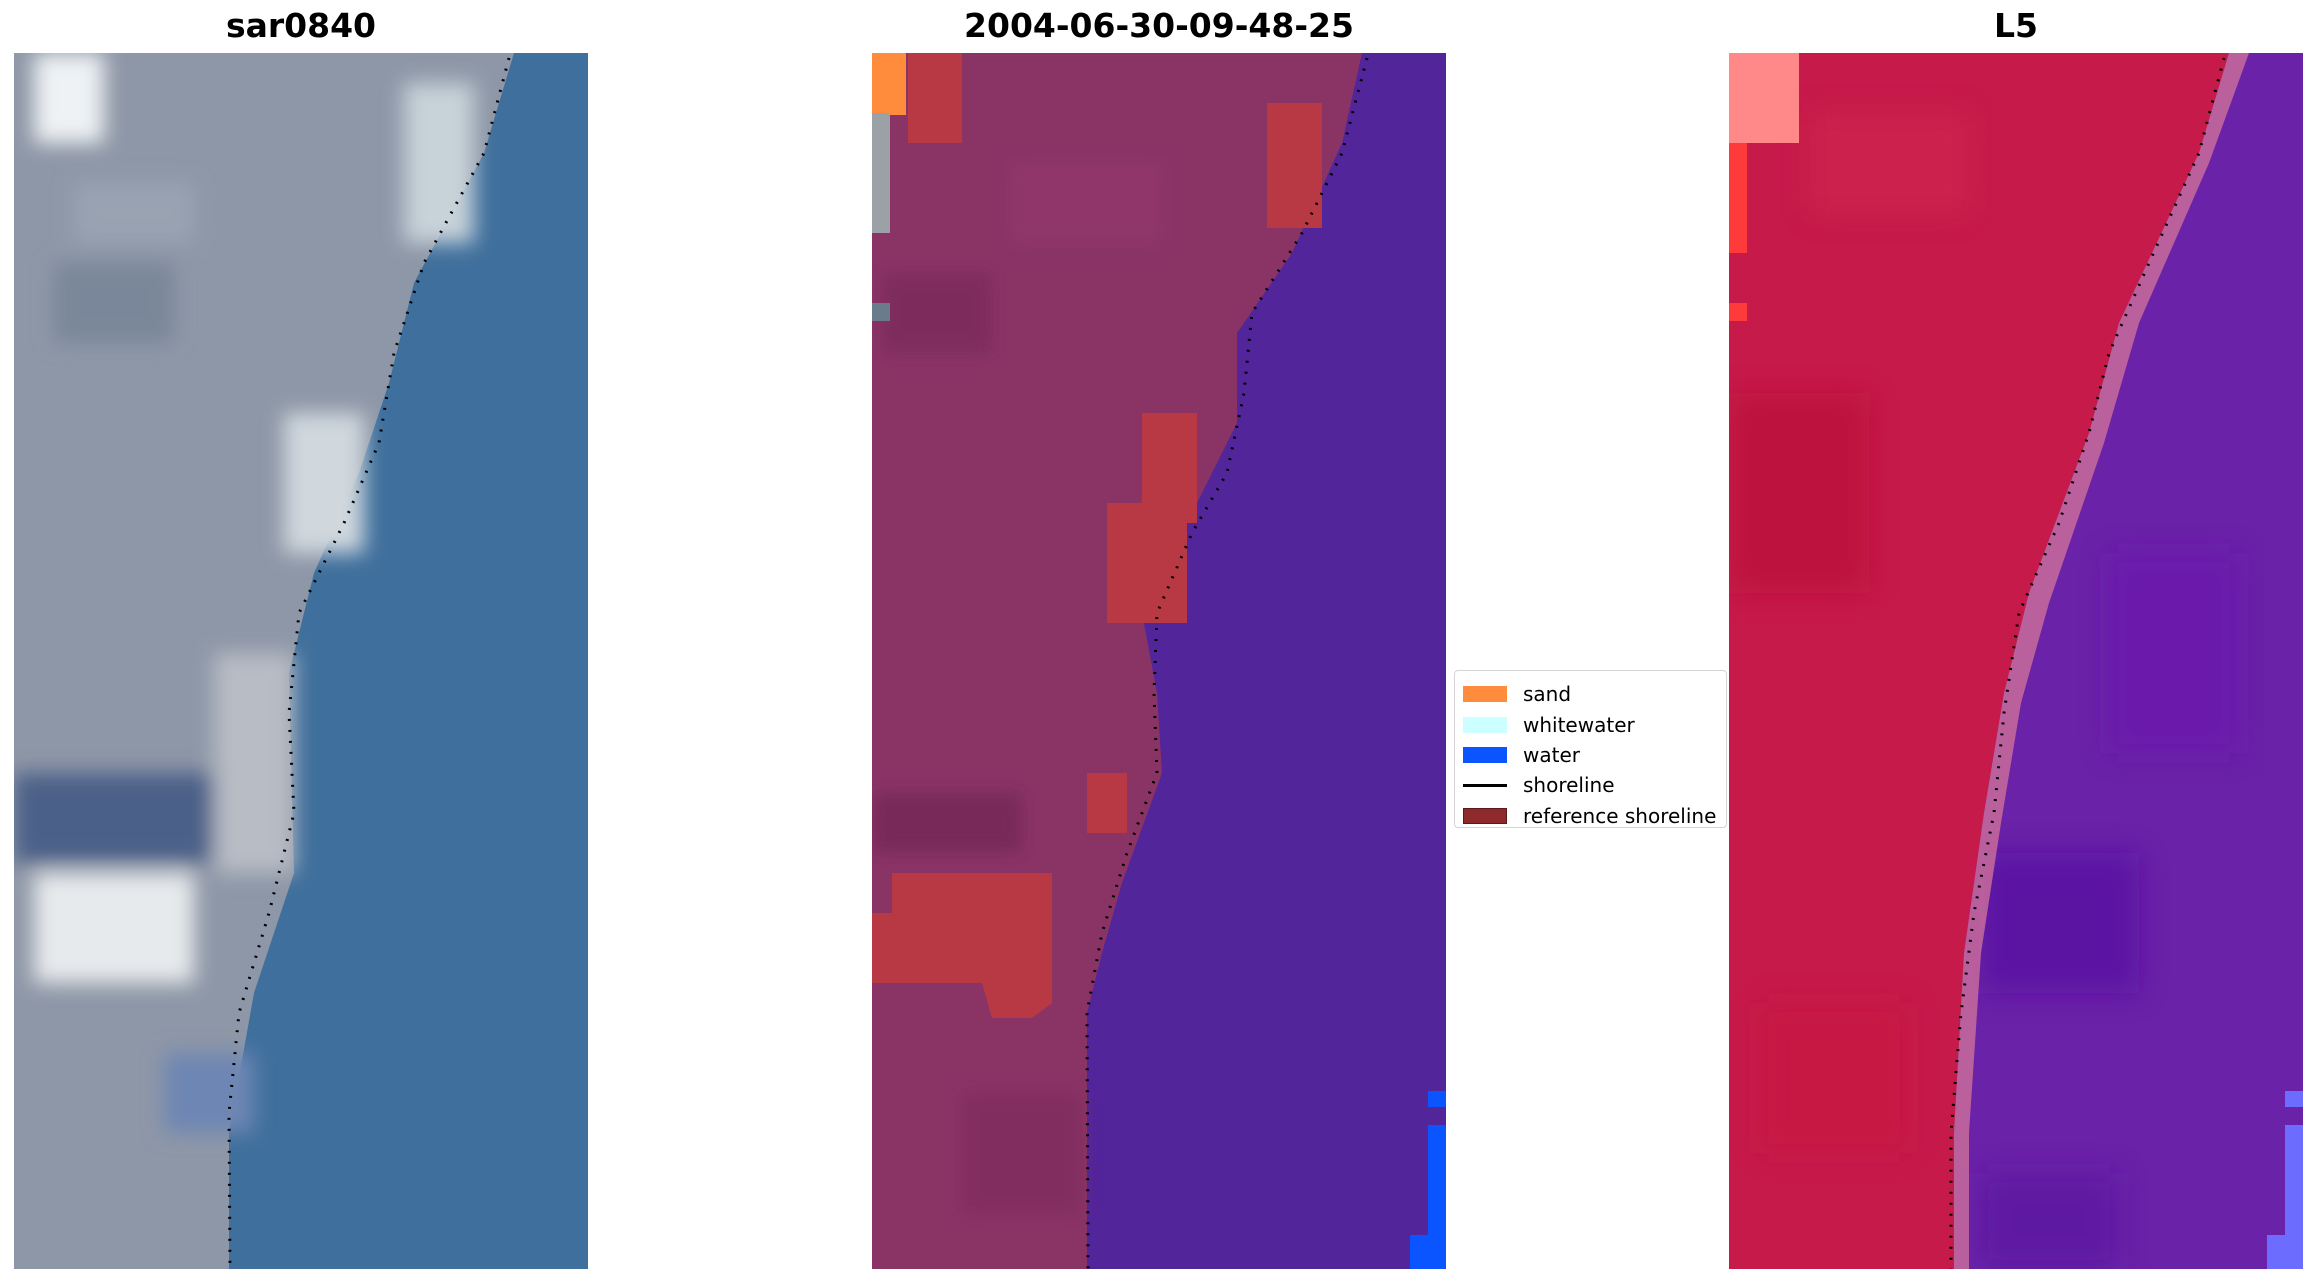 The image size is (2317, 1283). Describe the element at coordinates (1551, 754) in the screenshot. I see `legend-label: water` at that location.